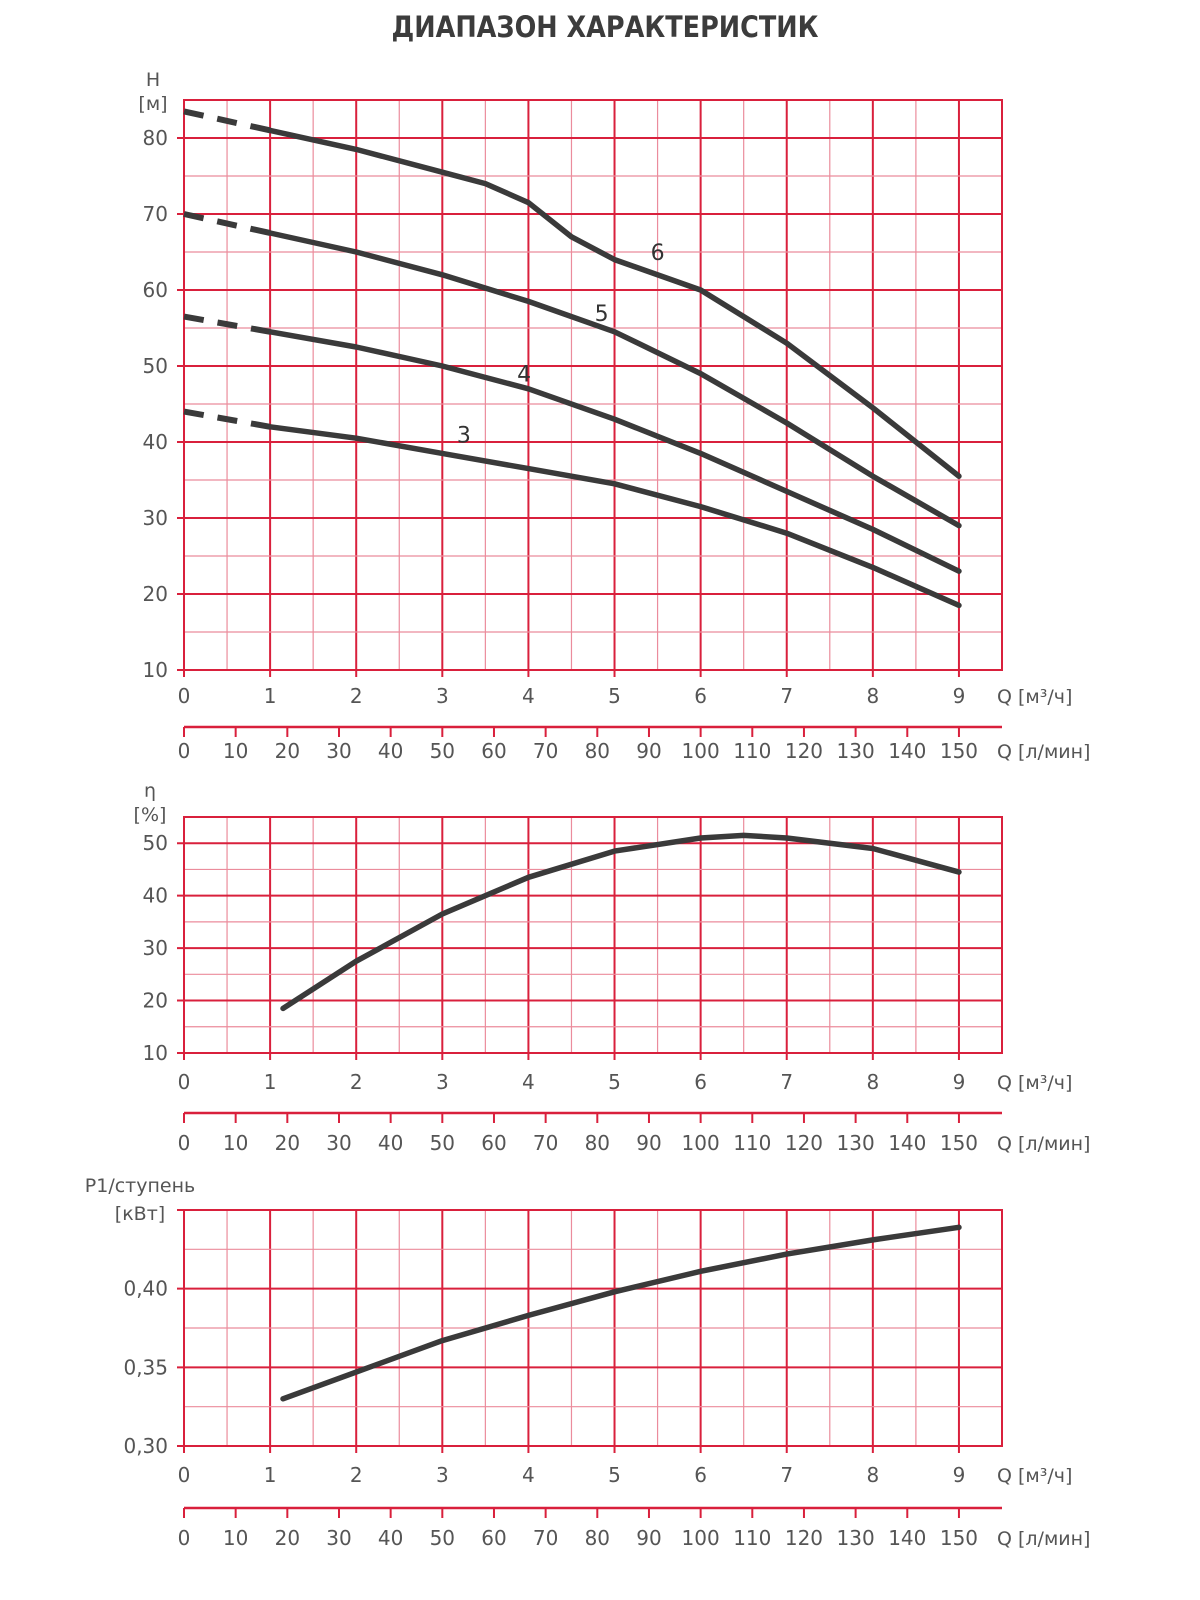 Image resolution: width=1200 pixels, height=1600 pixels. I want to click on curve-power, so click(621, 1313).